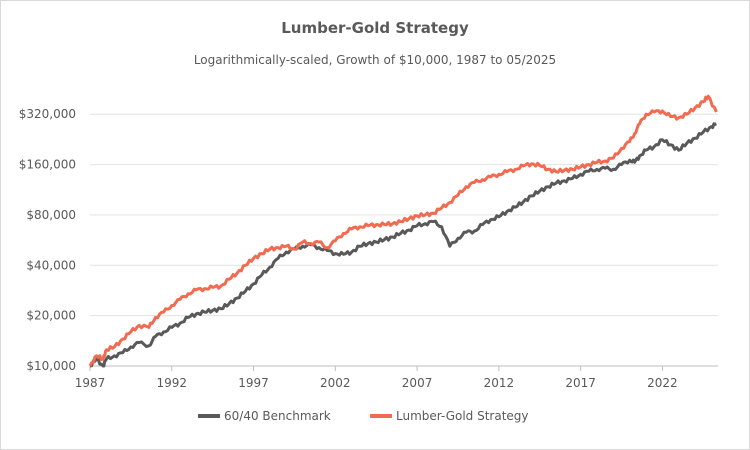 The width and height of the screenshot is (750, 450). I want to click on x-tick-label: 2017, so click(580, 383).